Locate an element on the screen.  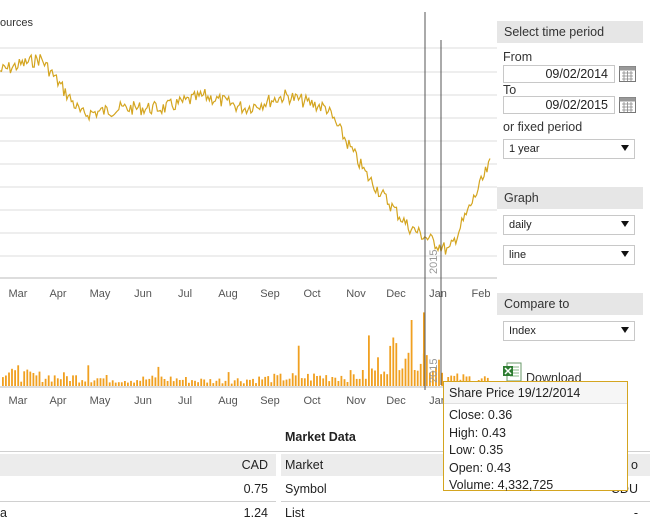
market-data-title: Market Data is located at coordinates (320, 437).